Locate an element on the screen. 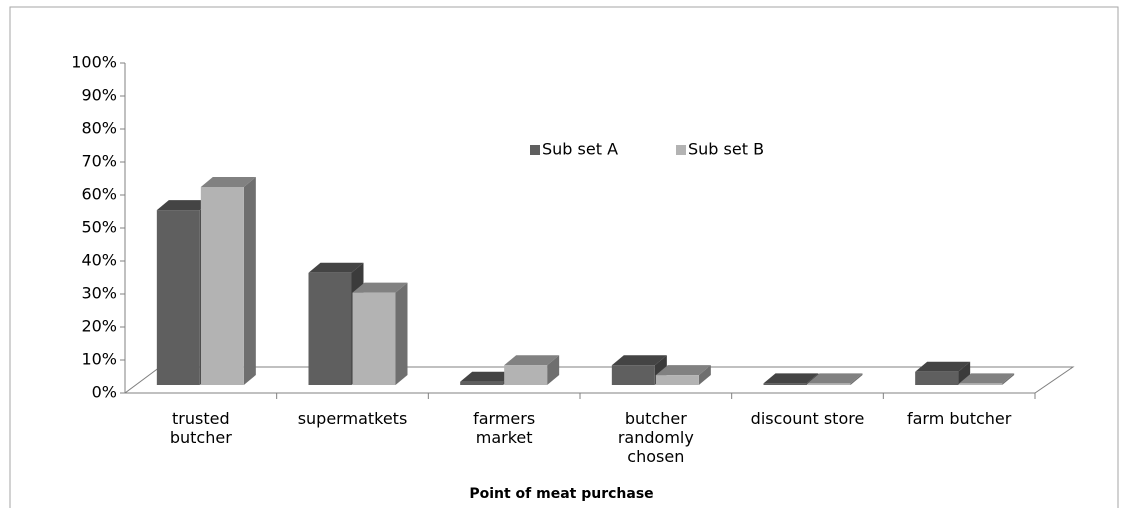  y-tick-label: 30% is located at coordinates (99, 293).